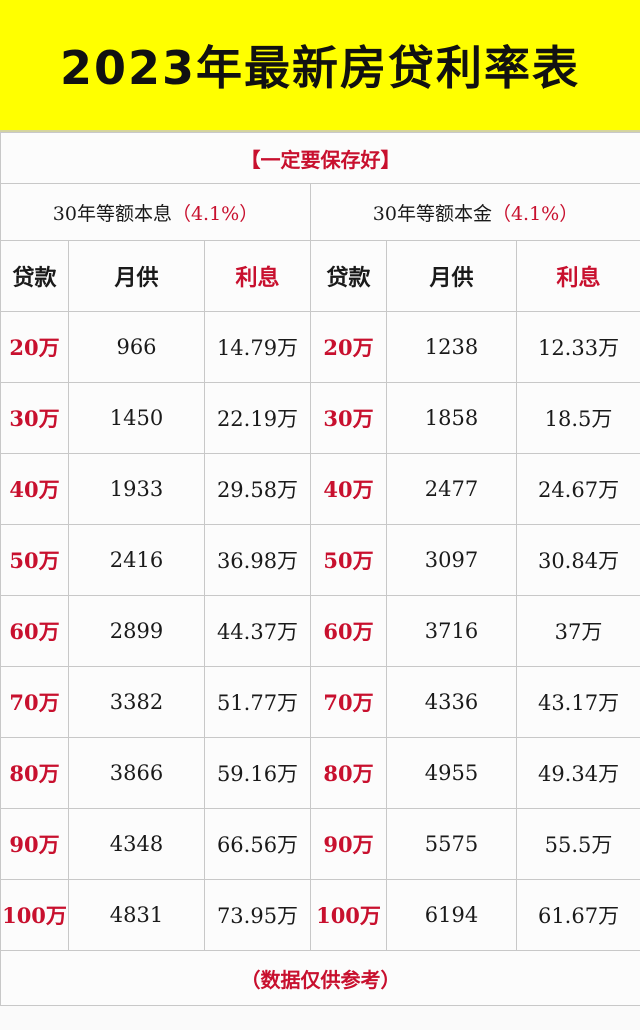  What do you see at coordinates (451, 489) in the screenshot?
I see `monthly-payment-cell: 2477` at bounding box center [451, 489].